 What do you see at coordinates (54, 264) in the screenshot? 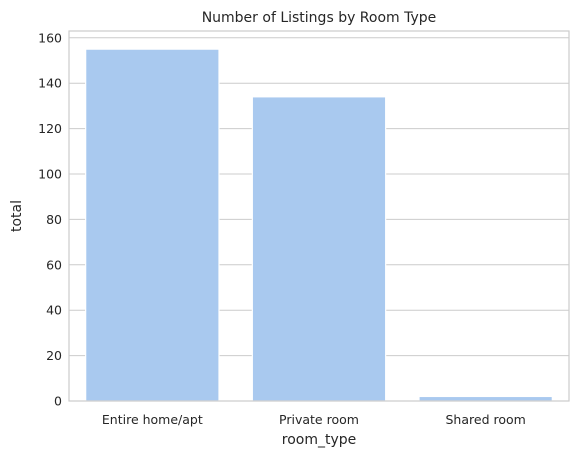
I see `y-tick-label: 60` at bounding box center [54, 264].